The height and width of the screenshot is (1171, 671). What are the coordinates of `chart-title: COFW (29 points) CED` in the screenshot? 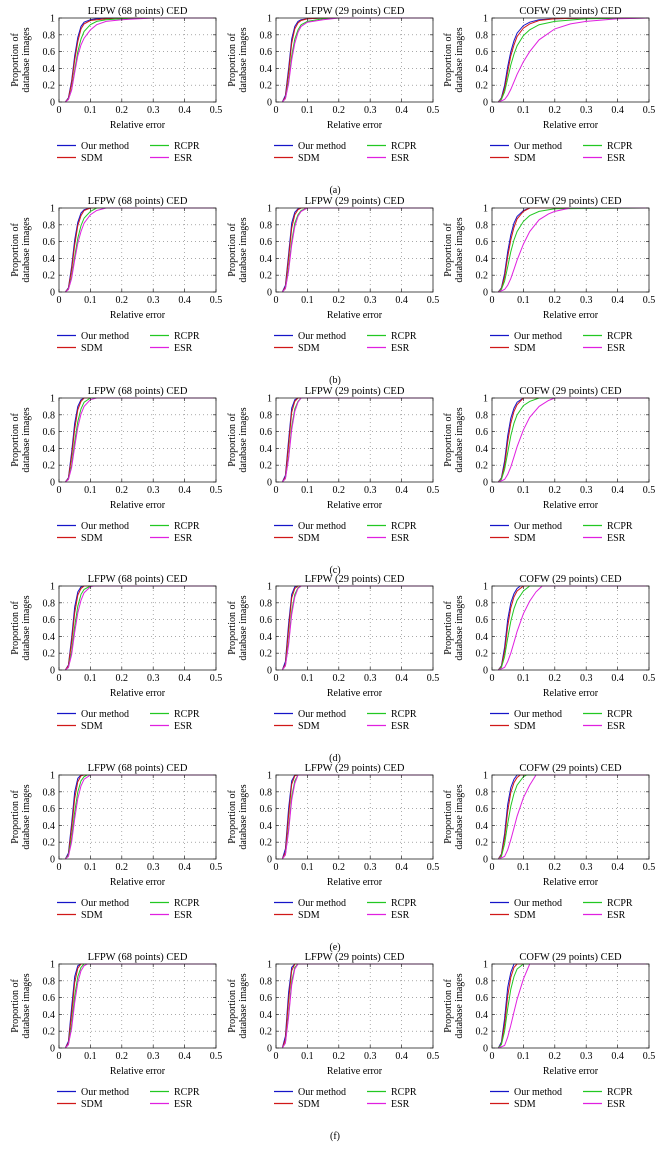 It's located at (570, 11).